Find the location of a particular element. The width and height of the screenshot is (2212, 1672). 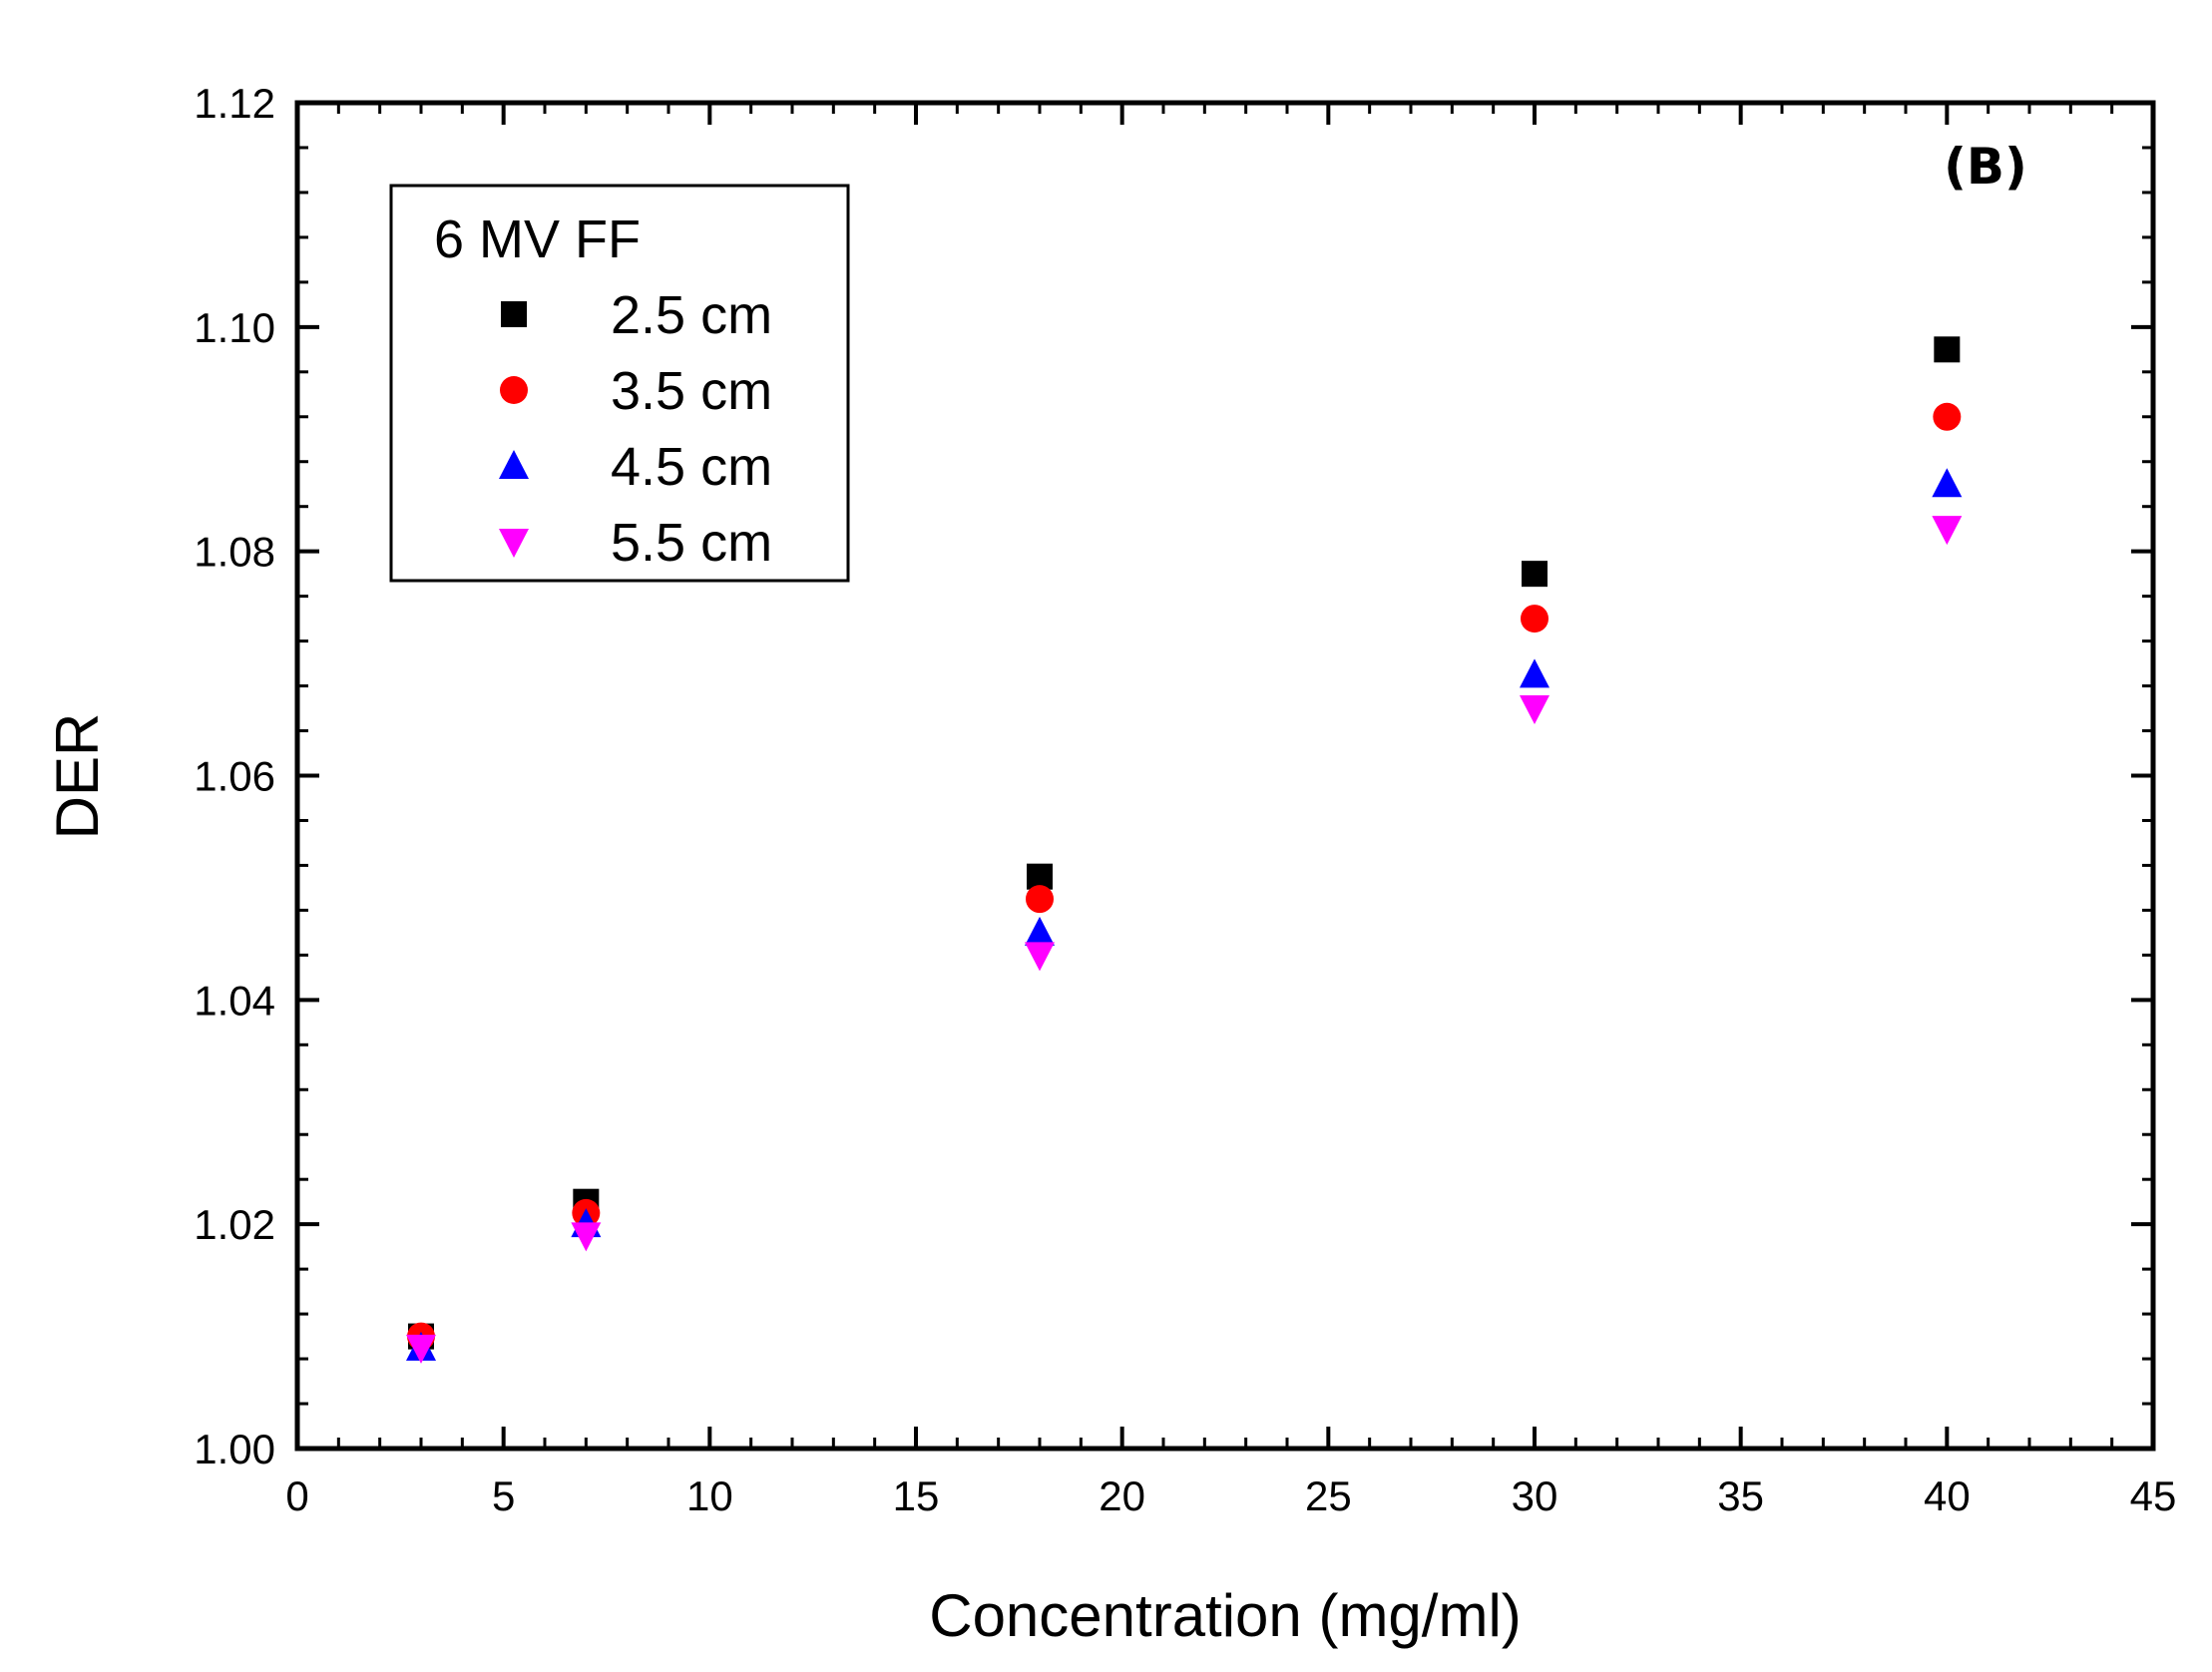

y-tick-label: 1.00 is located at coordinates (235, 1449).